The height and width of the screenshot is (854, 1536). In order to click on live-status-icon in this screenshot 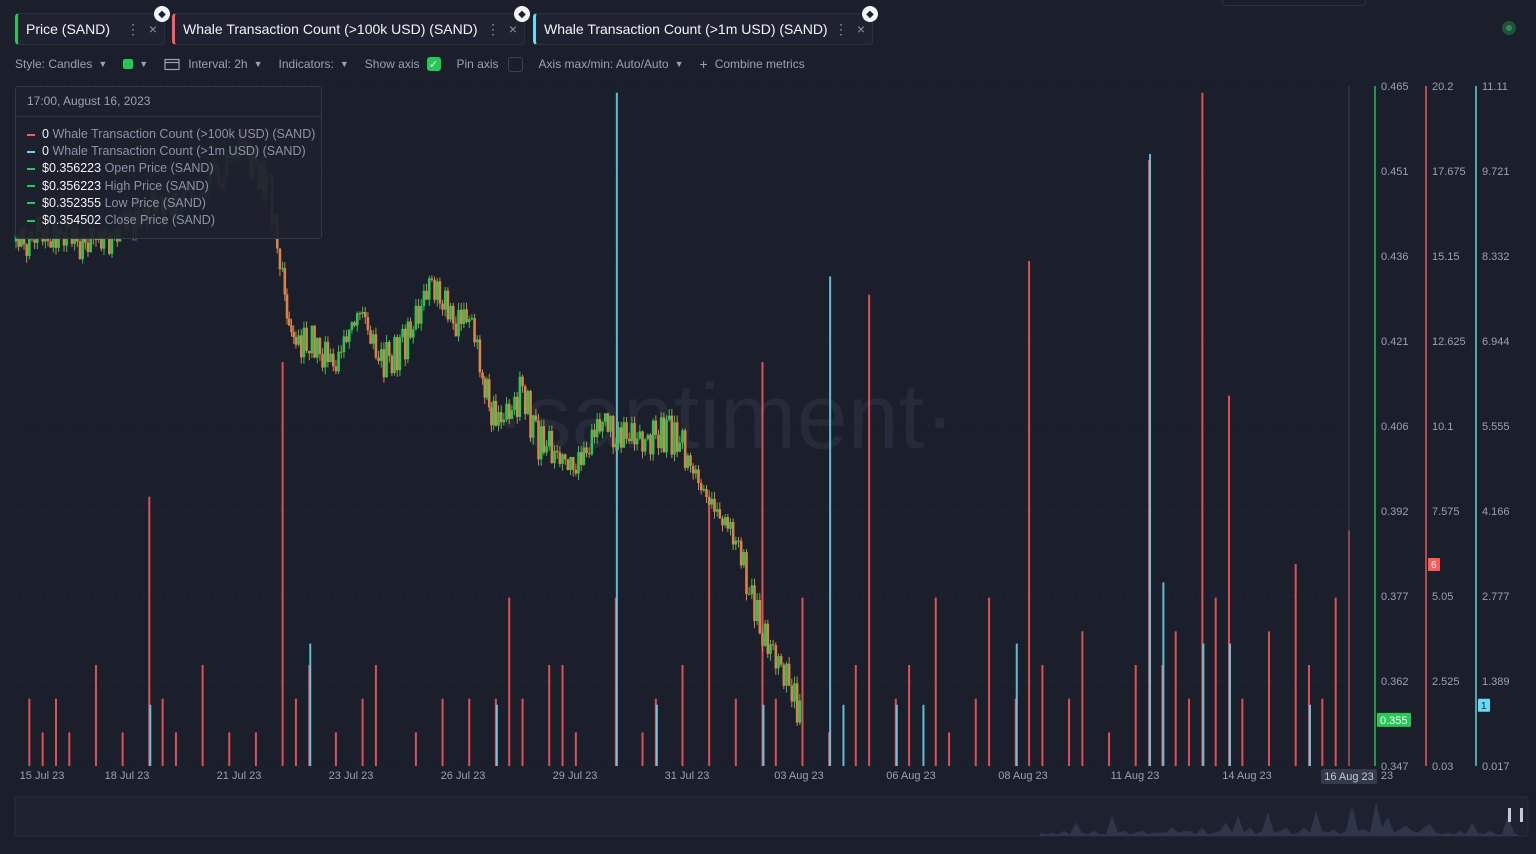, I will do `click(1509, 28)`.